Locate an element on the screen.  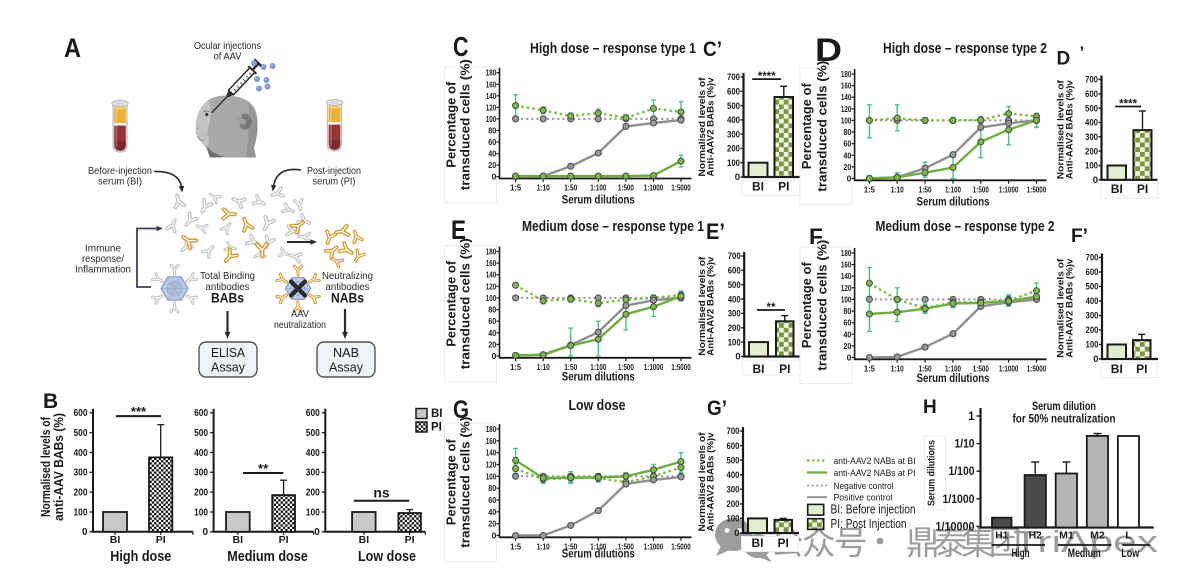
svg-text: 1:10 is located at coordinates (897, 189).